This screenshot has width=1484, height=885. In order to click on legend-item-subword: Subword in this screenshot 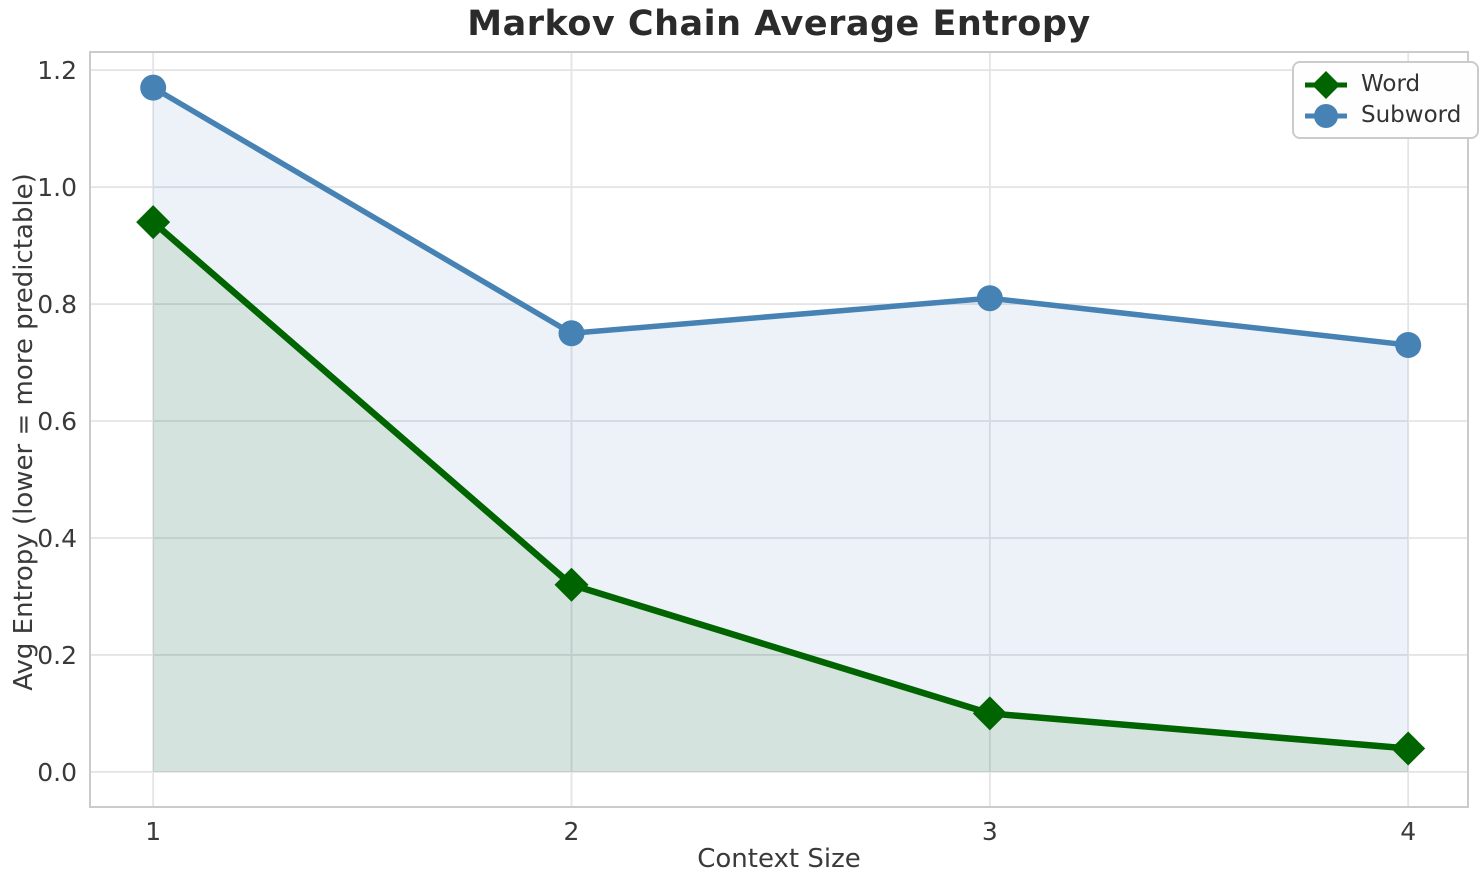, I will do `click(1382, 115)`.